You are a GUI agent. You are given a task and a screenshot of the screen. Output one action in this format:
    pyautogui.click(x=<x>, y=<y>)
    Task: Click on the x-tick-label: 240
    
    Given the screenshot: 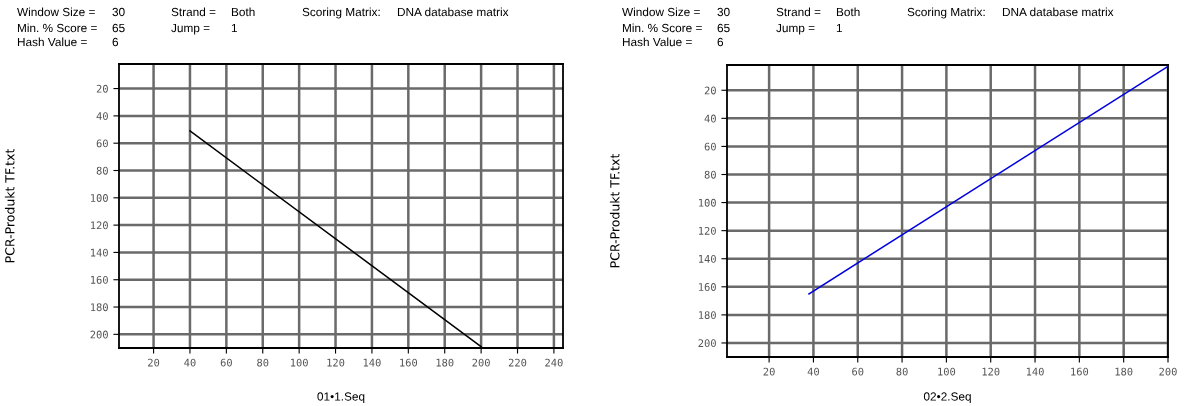 What is the action you would take?
    pyautogui.click(x=554, y=362)
    